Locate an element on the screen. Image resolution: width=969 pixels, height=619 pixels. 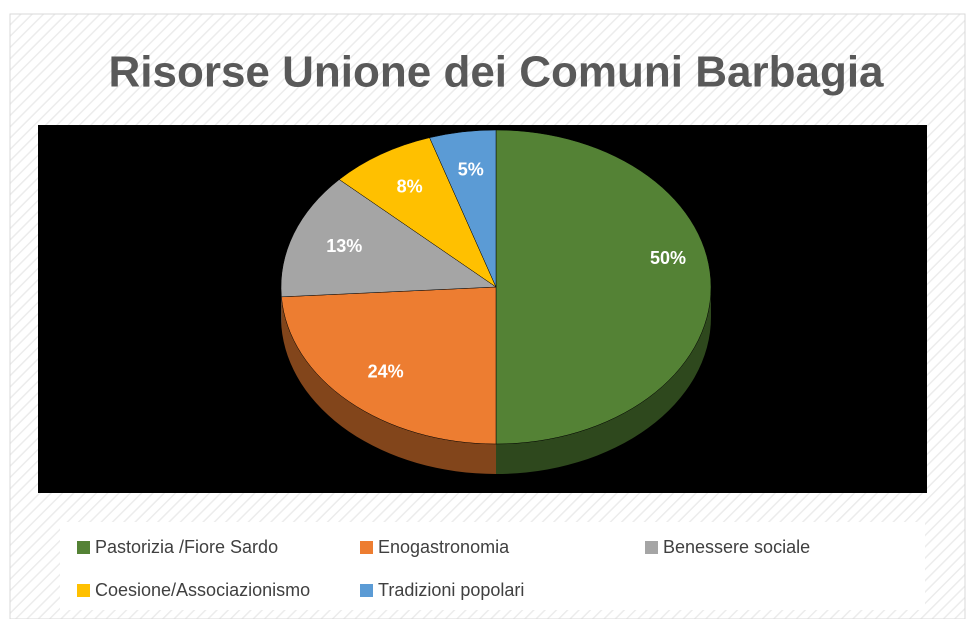
legend-label: Tradizioni popolari is located at coordinates (451, 590).